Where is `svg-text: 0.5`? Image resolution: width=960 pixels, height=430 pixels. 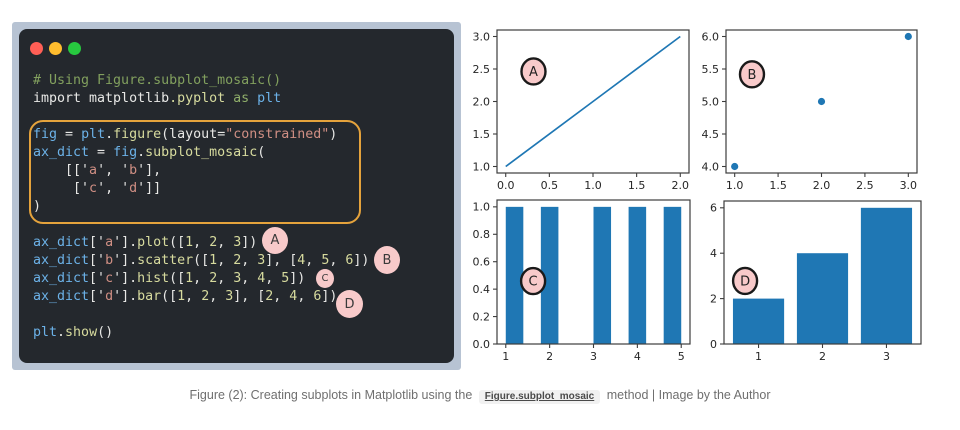 svg-text: 0.5 is located at coordinates (550, 185).